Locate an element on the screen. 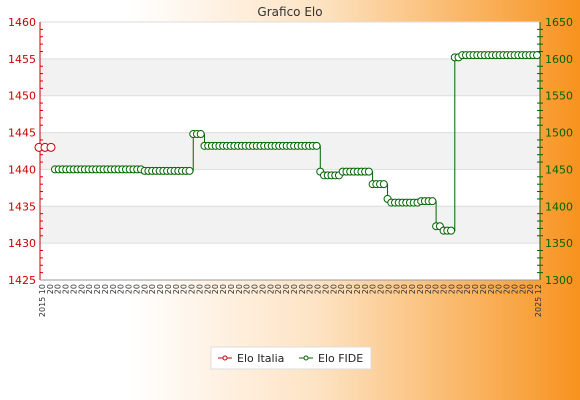 Image resolution: width=580 pixels, height=400 pixels. legend-box is located at coordinates (291, 358).